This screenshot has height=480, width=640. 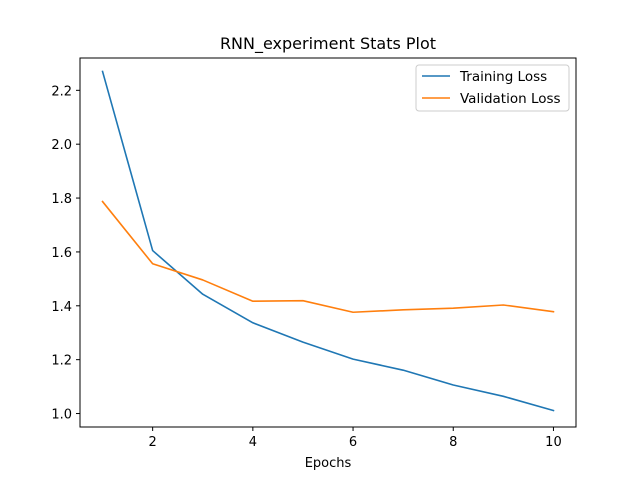 I want to click on y-tick-label: 2.0, so click(x=61, y=145).